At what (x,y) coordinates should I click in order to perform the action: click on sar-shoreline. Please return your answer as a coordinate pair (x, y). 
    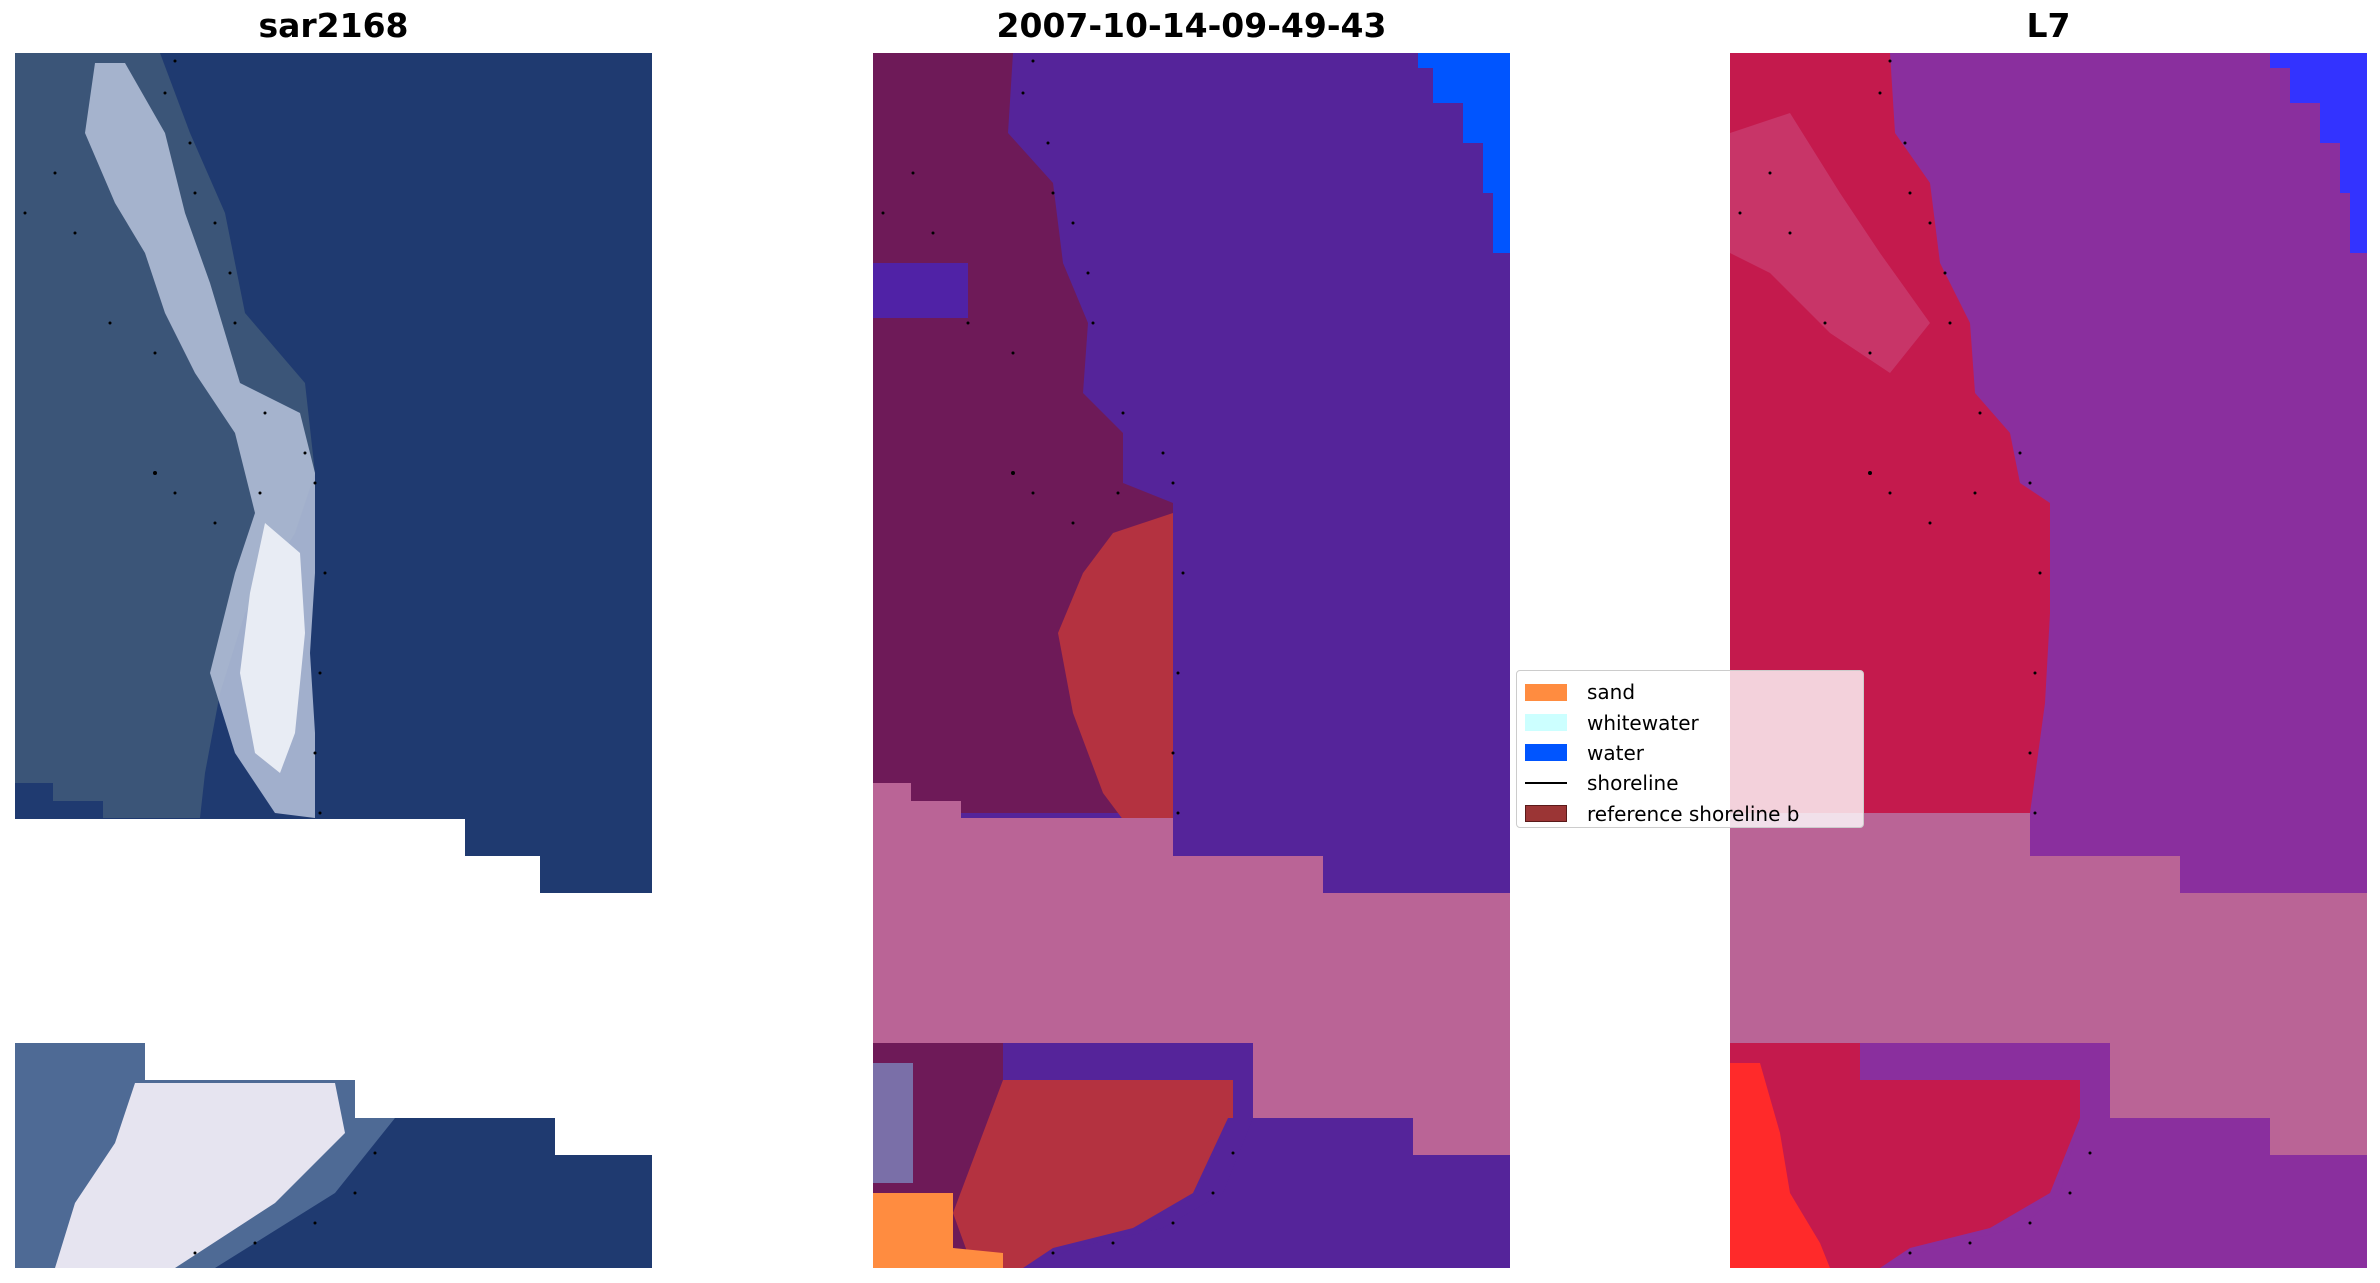
    Looking at the image, I should click on (200, 657).